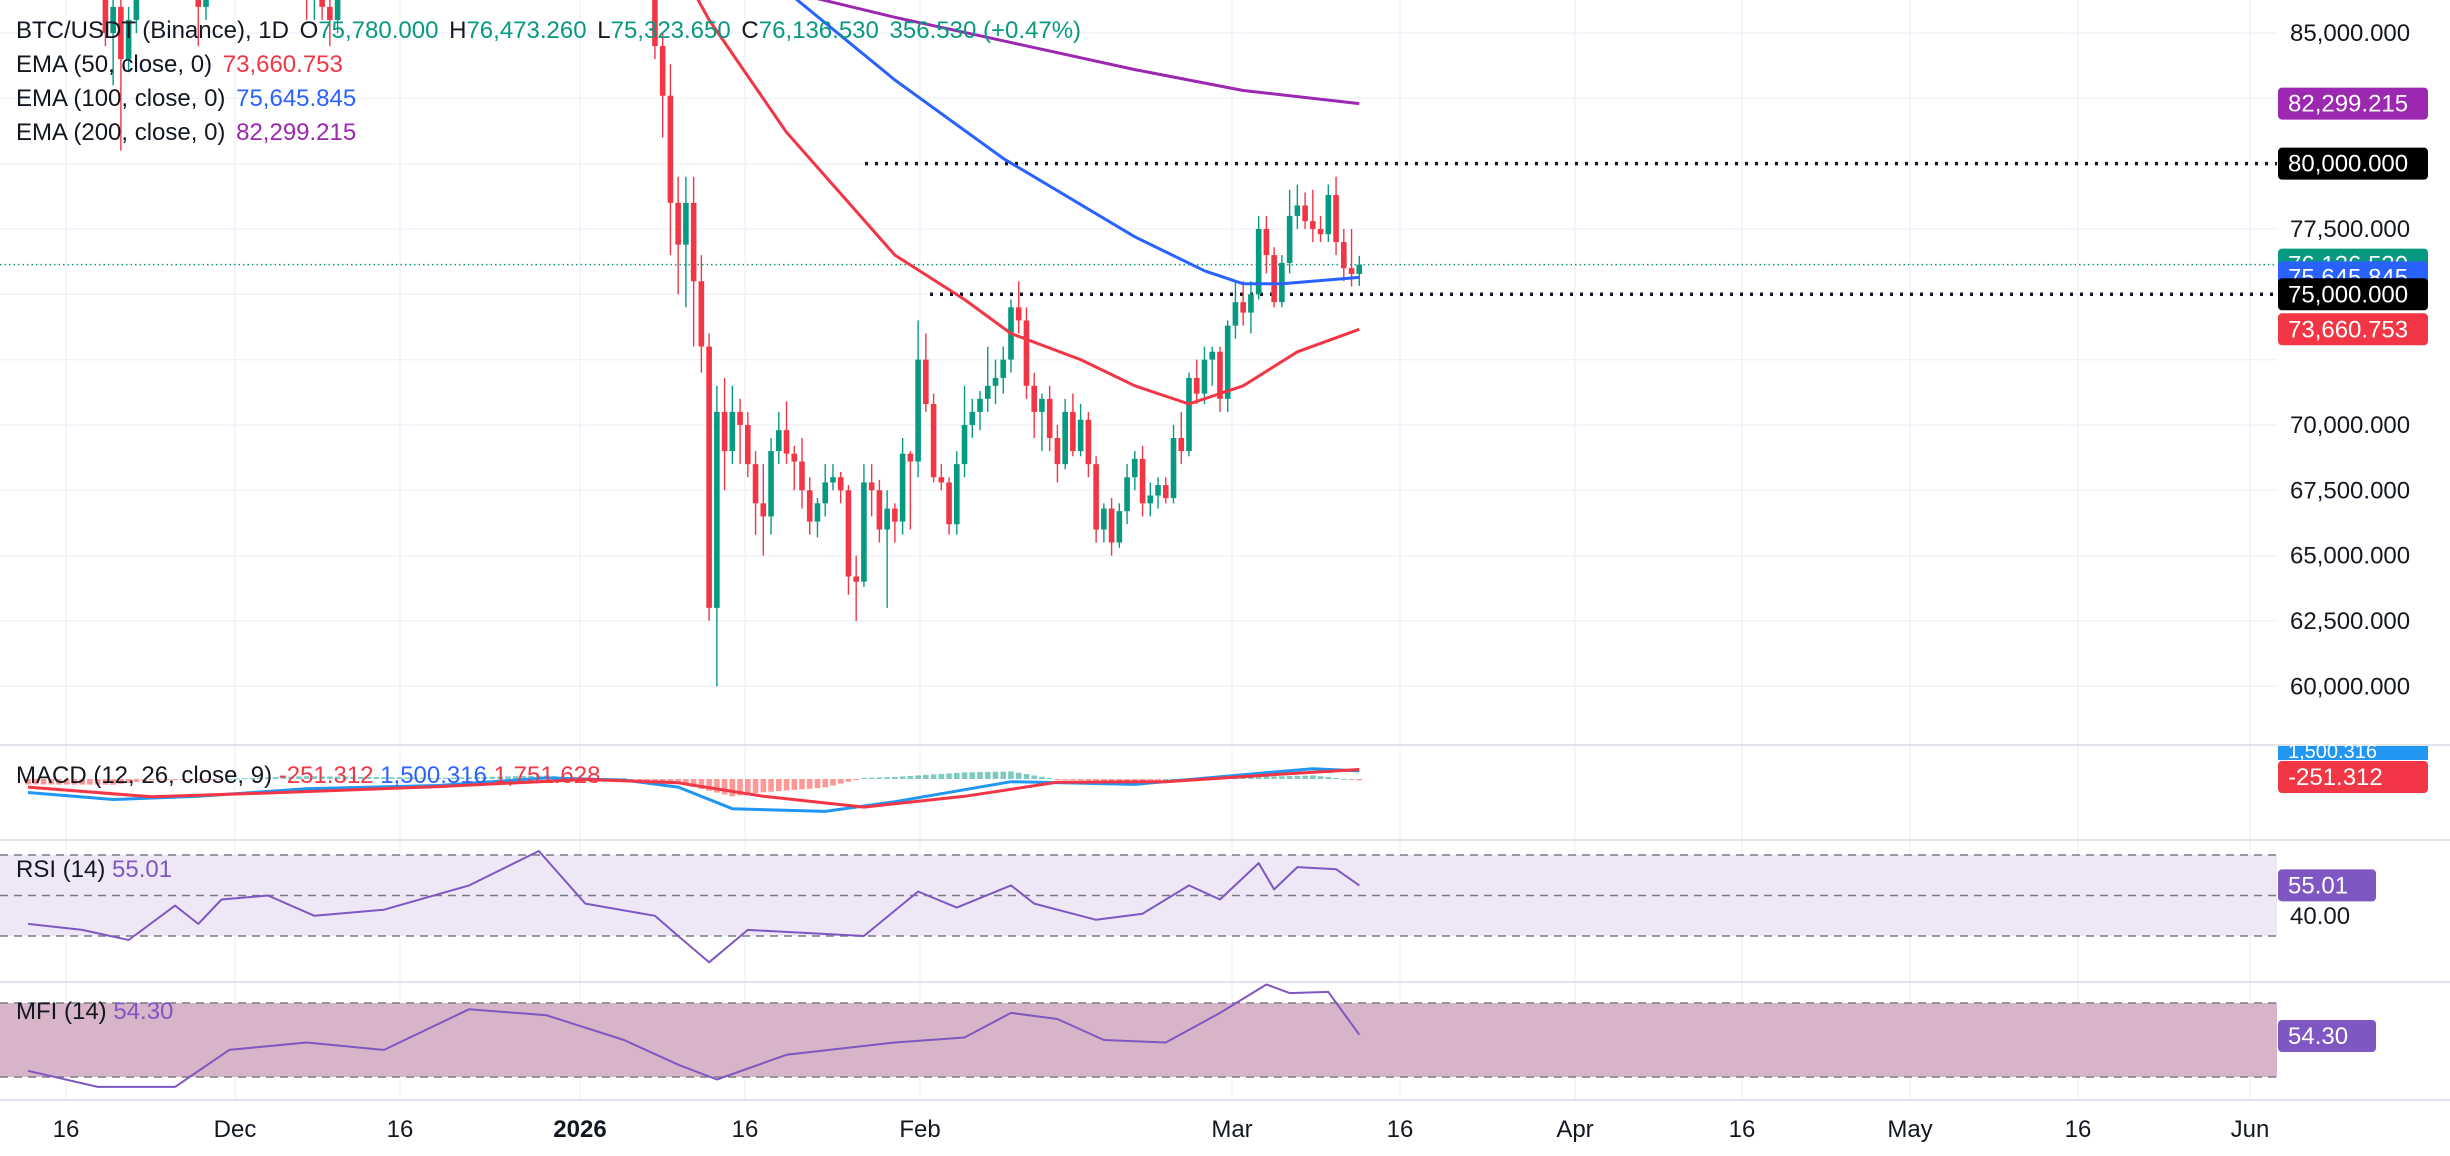  What do you see at coordinates (188, 133) in the screenshot?
I see `ema200-legend: EMA (200, close, 0) 82,299.215` at bounding box center [188, 133].